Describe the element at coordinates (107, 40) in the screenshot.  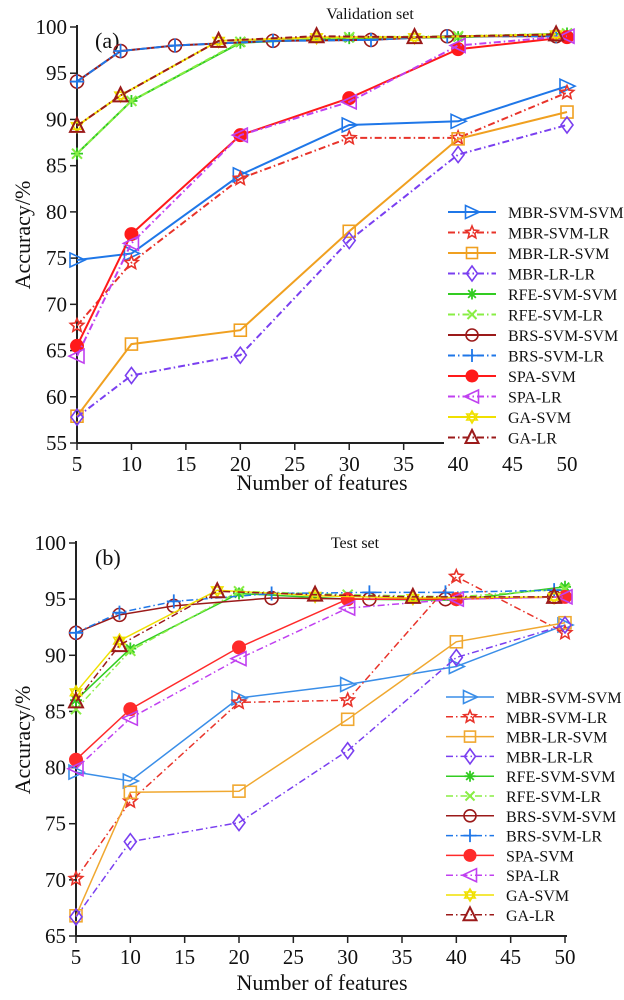
I see `panel-label: (a)` at that location.